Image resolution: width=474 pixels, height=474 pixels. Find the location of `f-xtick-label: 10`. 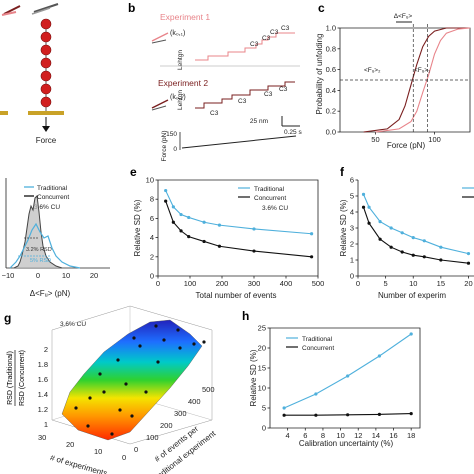

f-xtick-label: 10 is located at coordinates (413, 283).